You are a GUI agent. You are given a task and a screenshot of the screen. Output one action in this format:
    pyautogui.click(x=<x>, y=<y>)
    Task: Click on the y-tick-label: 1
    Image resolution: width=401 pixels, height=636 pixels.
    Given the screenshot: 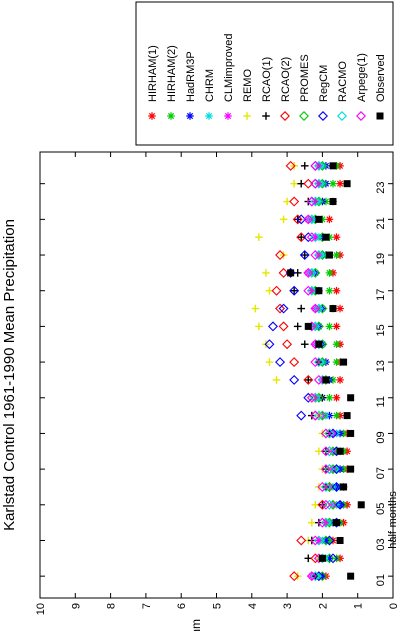 What is the action you would take?
    pyautogui.click(x=359, y=606)
    